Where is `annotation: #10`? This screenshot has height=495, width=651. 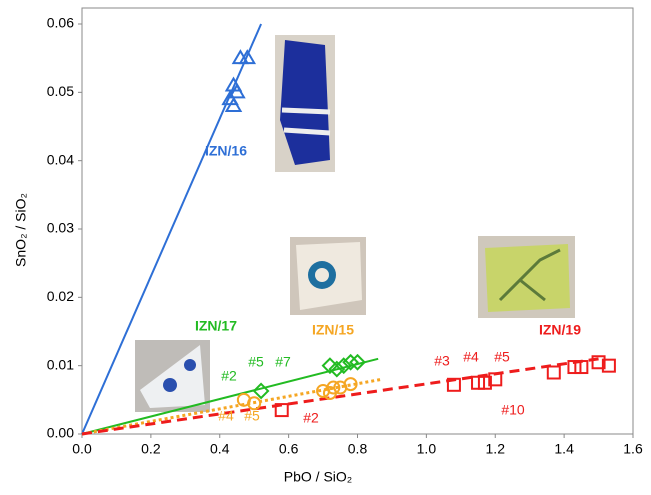 annotation: #10 is located at coordinates (513, 410).